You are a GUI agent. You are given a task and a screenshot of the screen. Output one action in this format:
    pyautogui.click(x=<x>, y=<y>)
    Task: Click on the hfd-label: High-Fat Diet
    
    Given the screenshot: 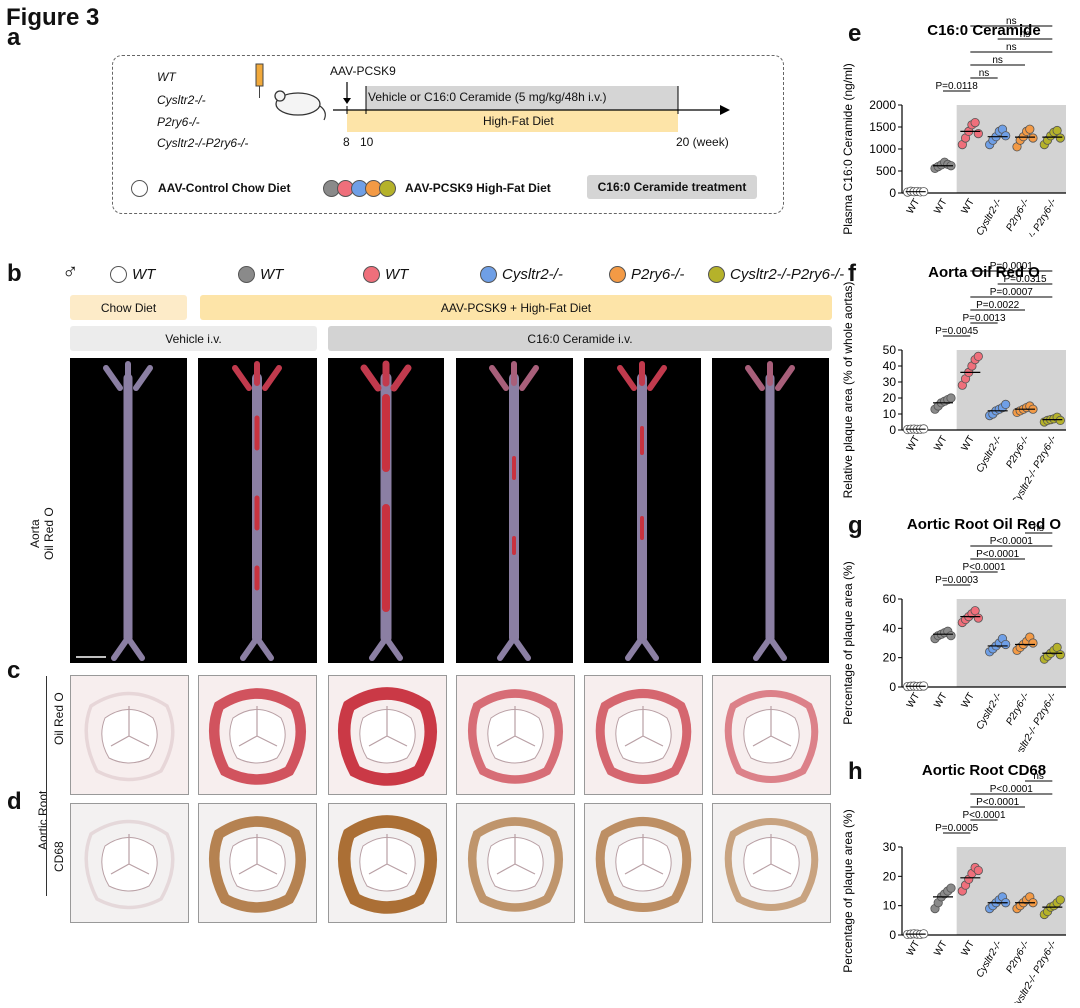 What is the action you would take?
    pyautogui.click(x=518, y=121)
    